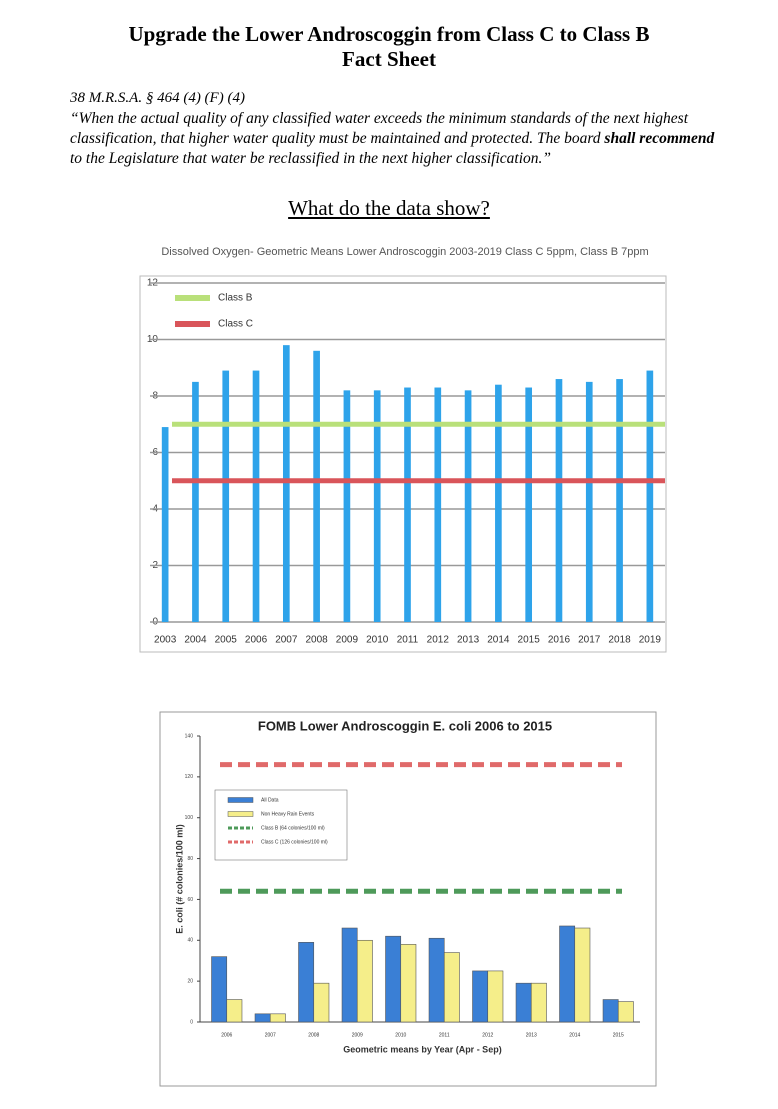  Describe the element at coordinates (422, 1049) in the screenshot. I see `x-axis-label: Geometric means by Year (Apr - Sep)` at that location.